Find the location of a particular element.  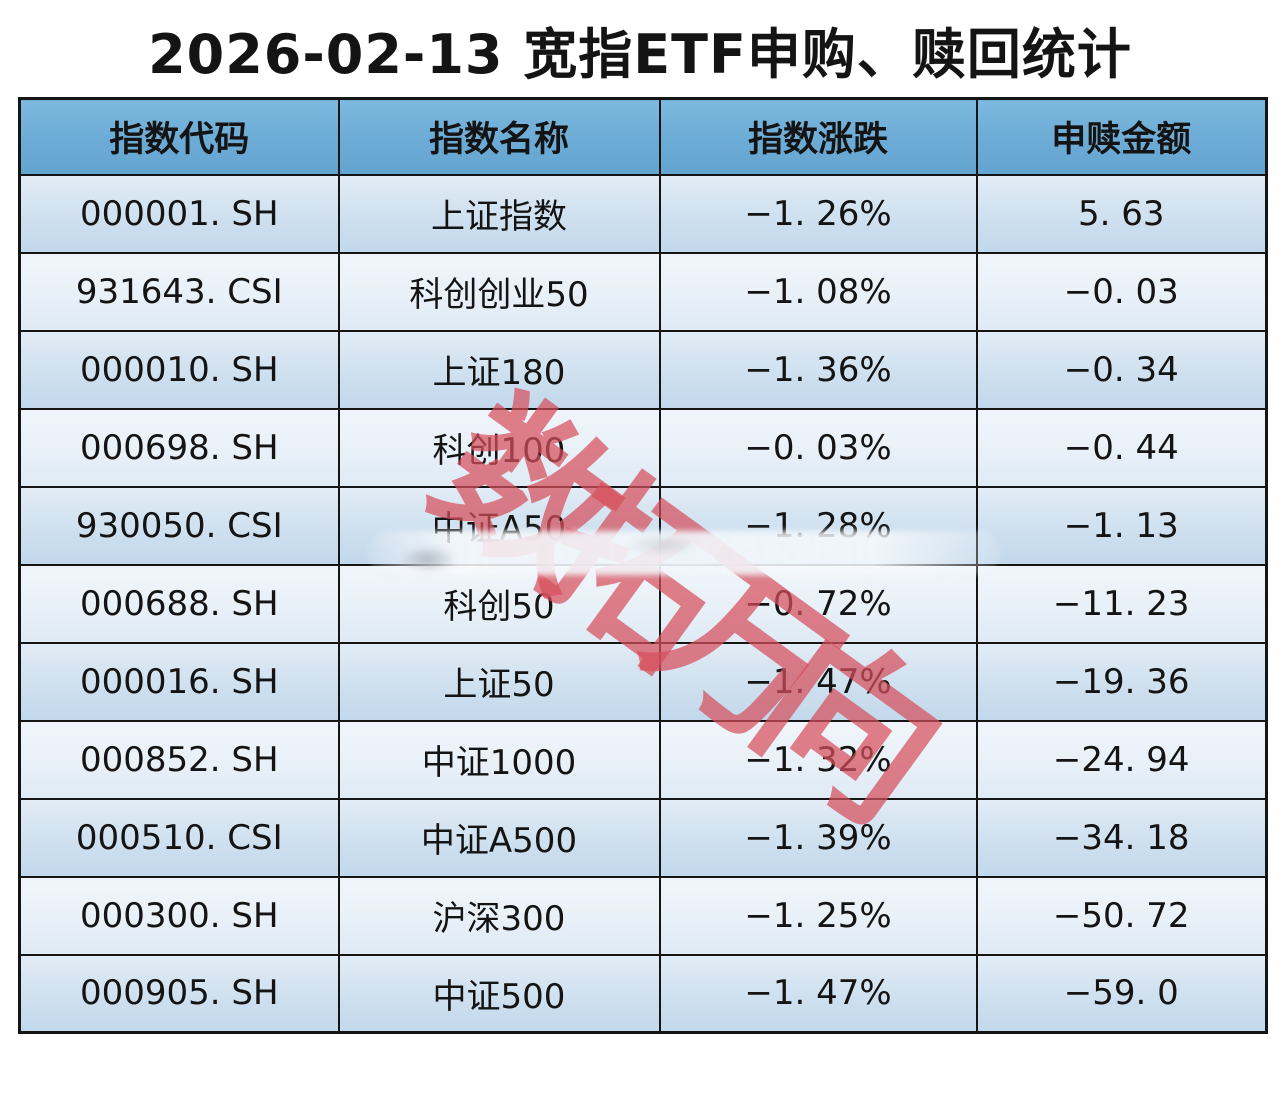

index-name-cell: 上证180 is located at coordinates (499, 369).